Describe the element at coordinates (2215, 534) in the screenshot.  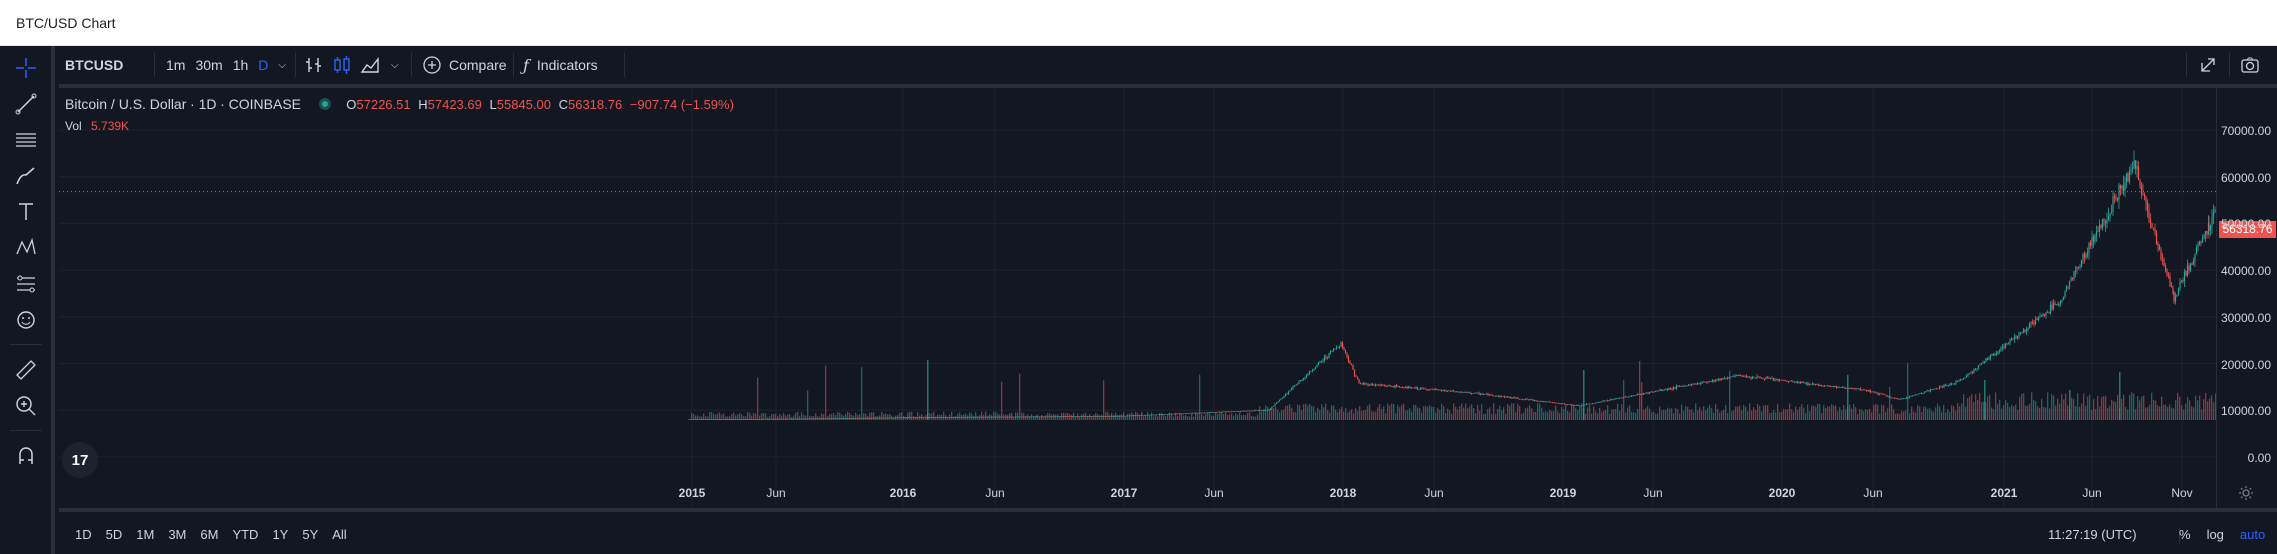
I see `log-scale-button: log` at that location.